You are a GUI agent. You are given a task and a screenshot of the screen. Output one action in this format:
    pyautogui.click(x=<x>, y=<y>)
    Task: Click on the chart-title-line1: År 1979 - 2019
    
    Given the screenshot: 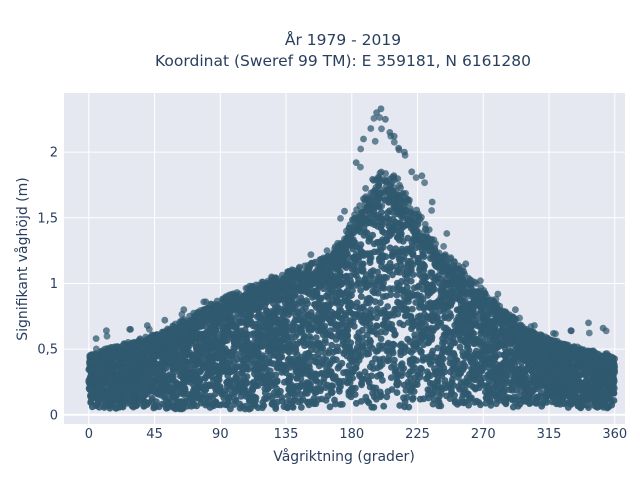 What is the action you would take?
    pyautogui.click(x=343, y=39)
    